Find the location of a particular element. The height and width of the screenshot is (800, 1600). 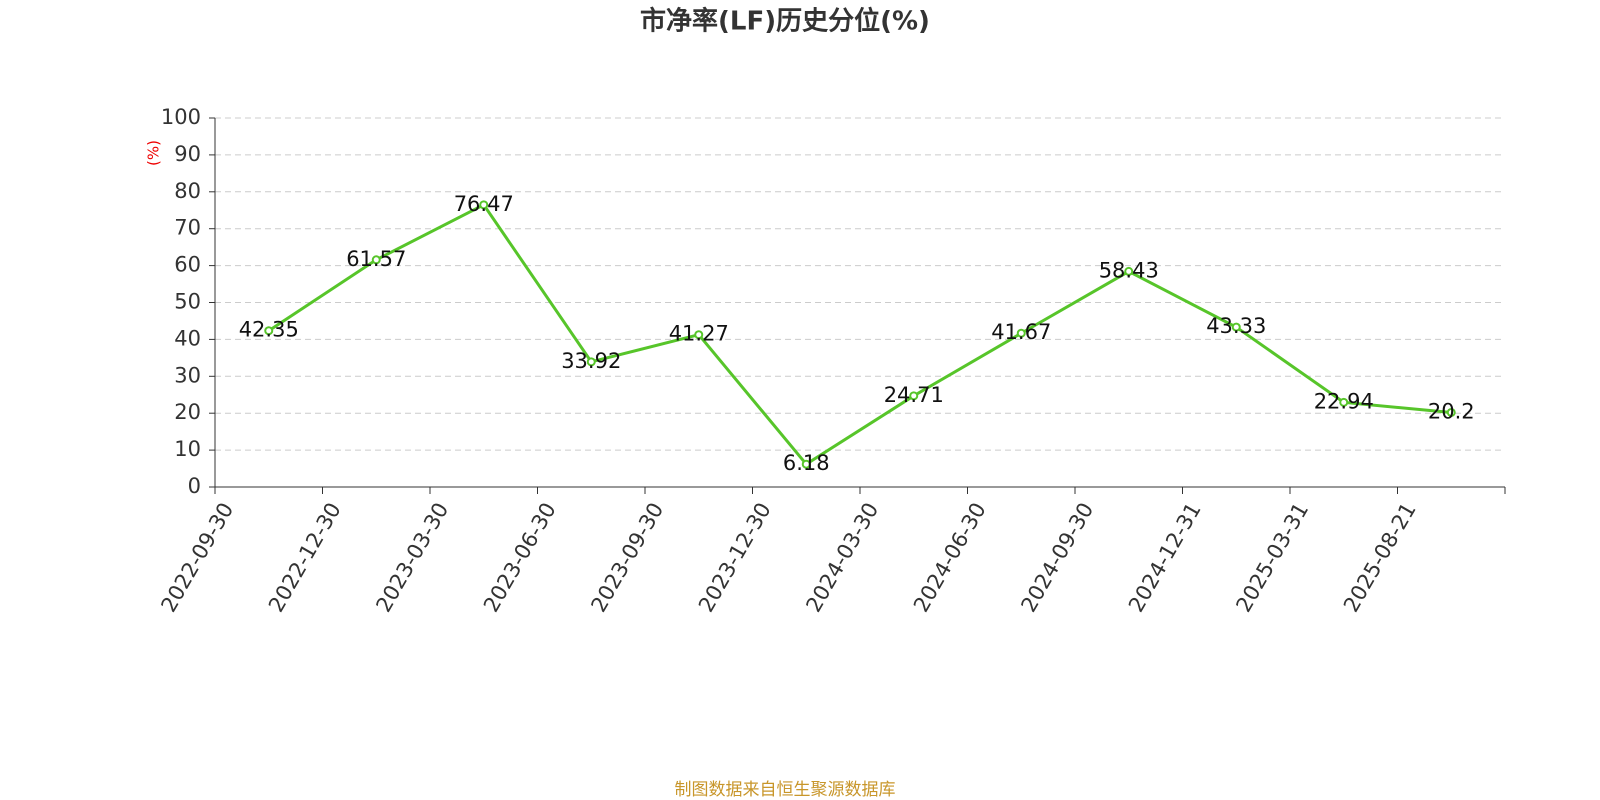

x-tick-label: 2025-08-21 is located at coordinates (1380, 558).